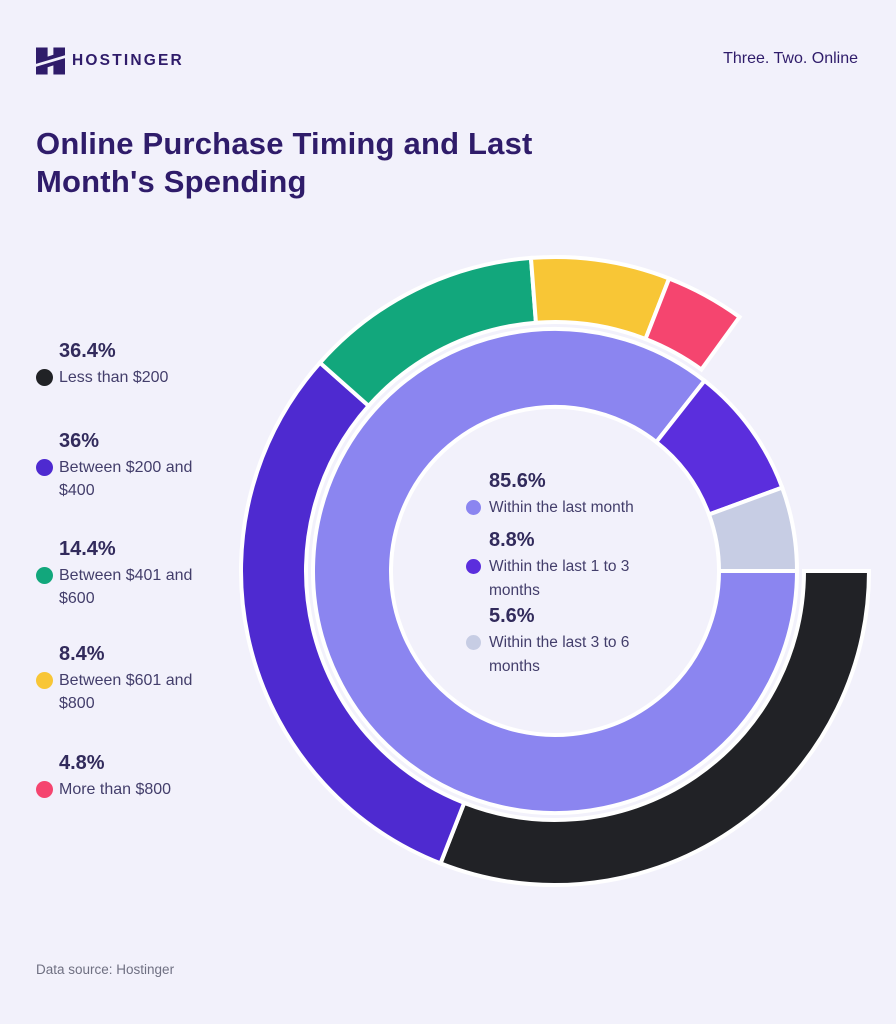  I want to click on outer-ring-legend-item: 4.8% More than $800, so click(124, 775).